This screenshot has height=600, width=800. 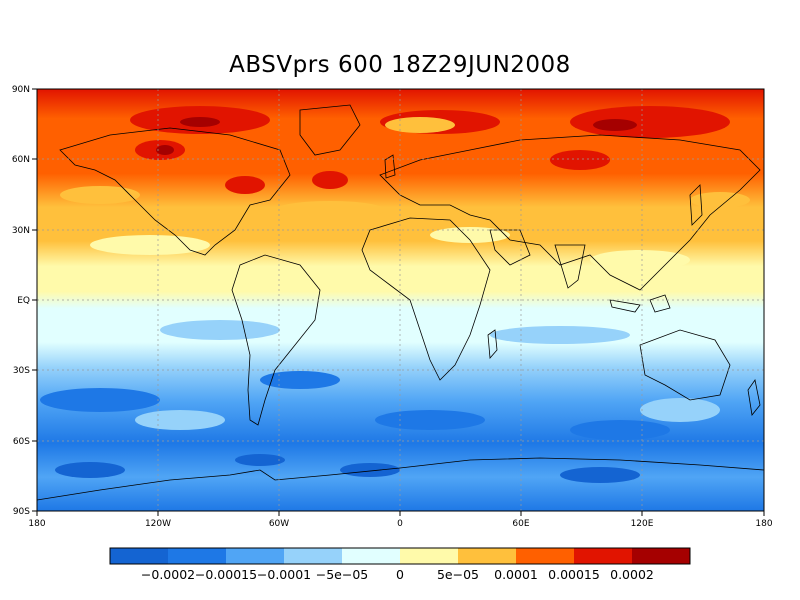 I want to click on lat-label-eq: EQ, so click(x=23, y=301).